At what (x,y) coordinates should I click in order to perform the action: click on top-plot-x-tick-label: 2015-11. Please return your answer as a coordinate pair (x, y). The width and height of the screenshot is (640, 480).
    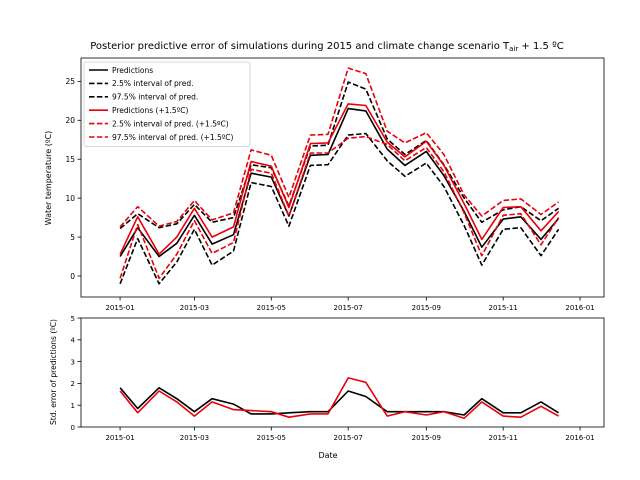
    Looking at the image, I should click on (503, 308).